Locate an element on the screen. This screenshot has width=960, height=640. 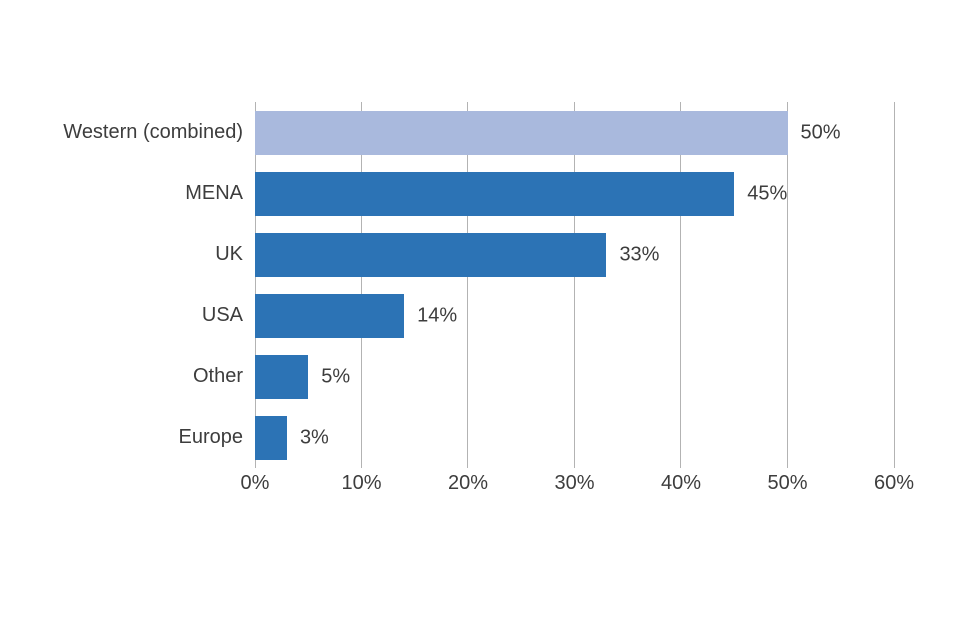
bar: 33% is located at coordinates (457, 254).